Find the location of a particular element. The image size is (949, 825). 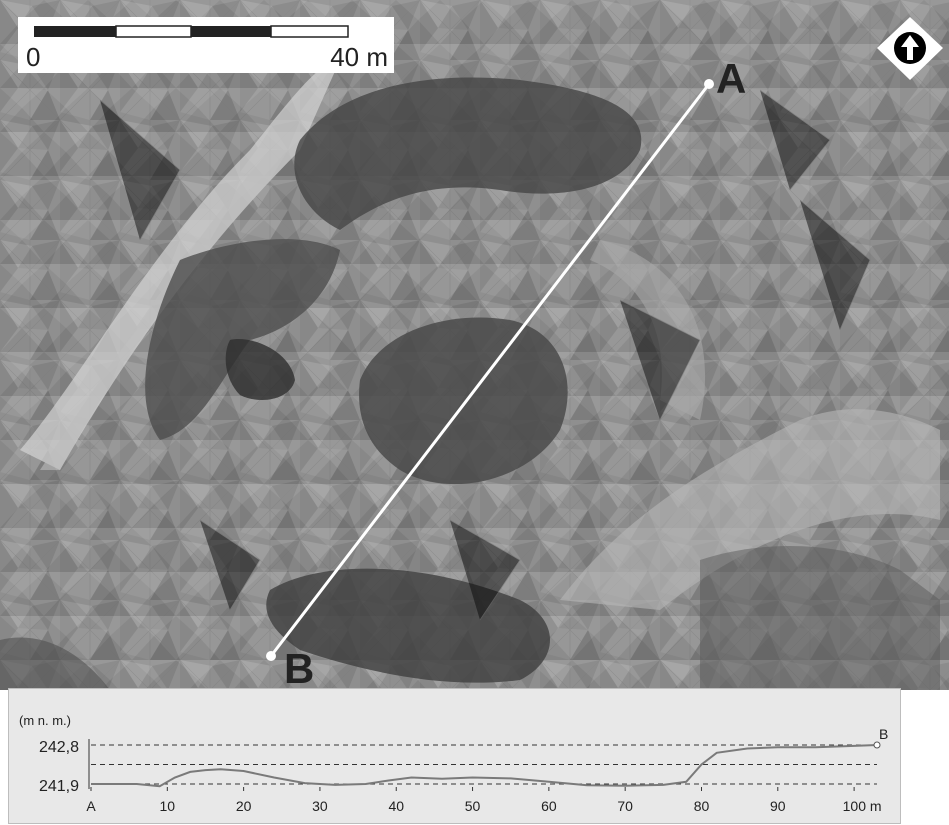

profile-end-point is located at coordinates (877, 745).